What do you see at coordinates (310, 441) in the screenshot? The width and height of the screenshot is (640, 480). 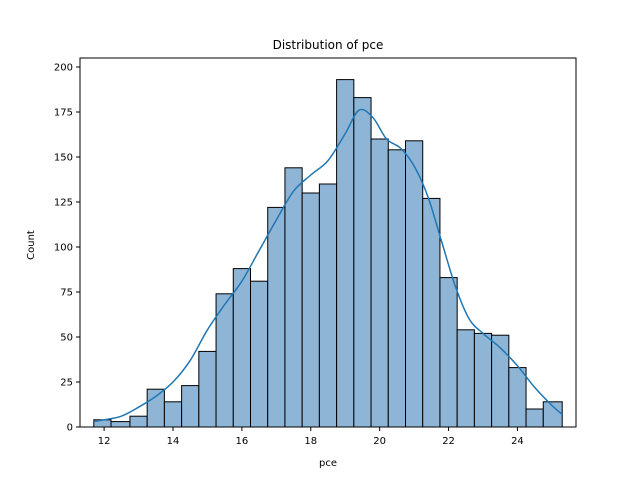 I see `x-tick-label: 18` at bounding box center [310, 441].